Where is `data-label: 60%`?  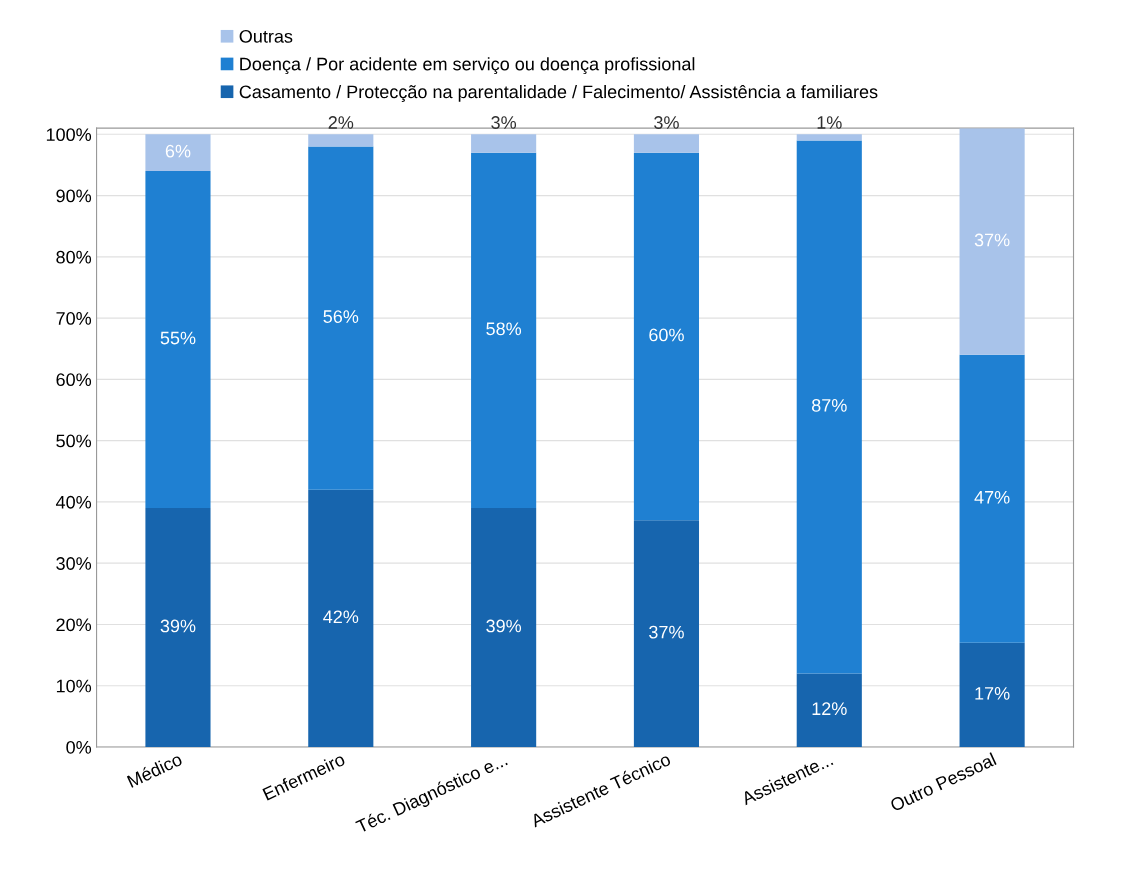 data-label: 60% is located at coordinates (666, 335).